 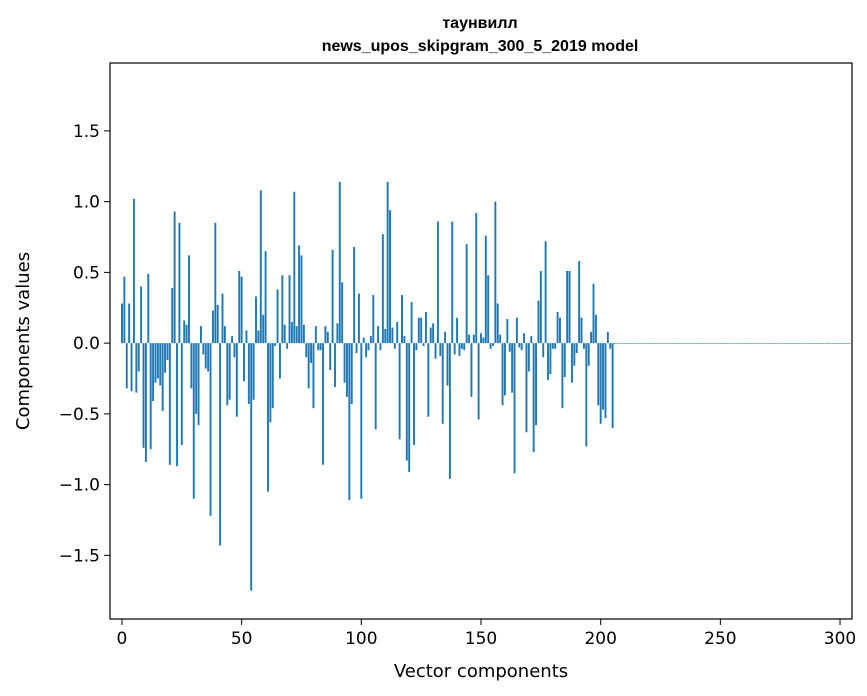 What do you see at coordinates (86, 132) in the screenshot?
I see `y-tick-label: 1.5` at bounding box center [86, 132].